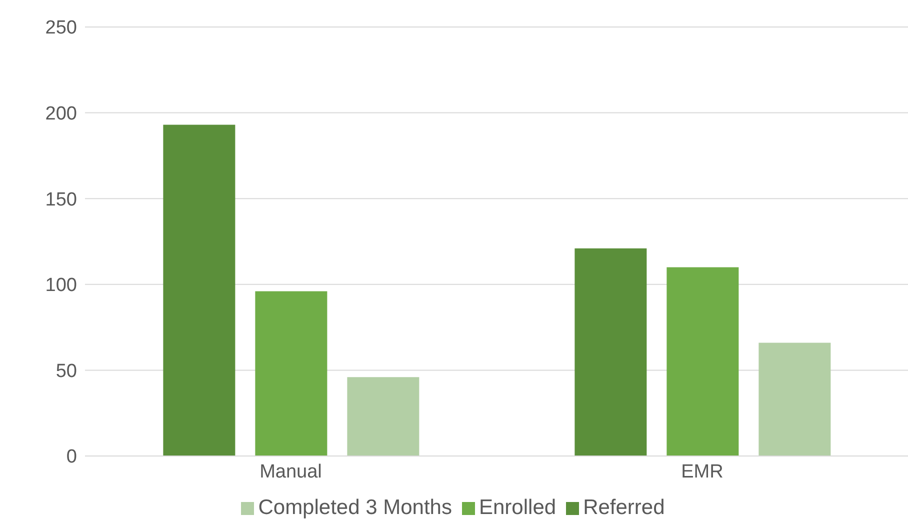  I want to click on y-tick-label: 50, so click(66, 371).